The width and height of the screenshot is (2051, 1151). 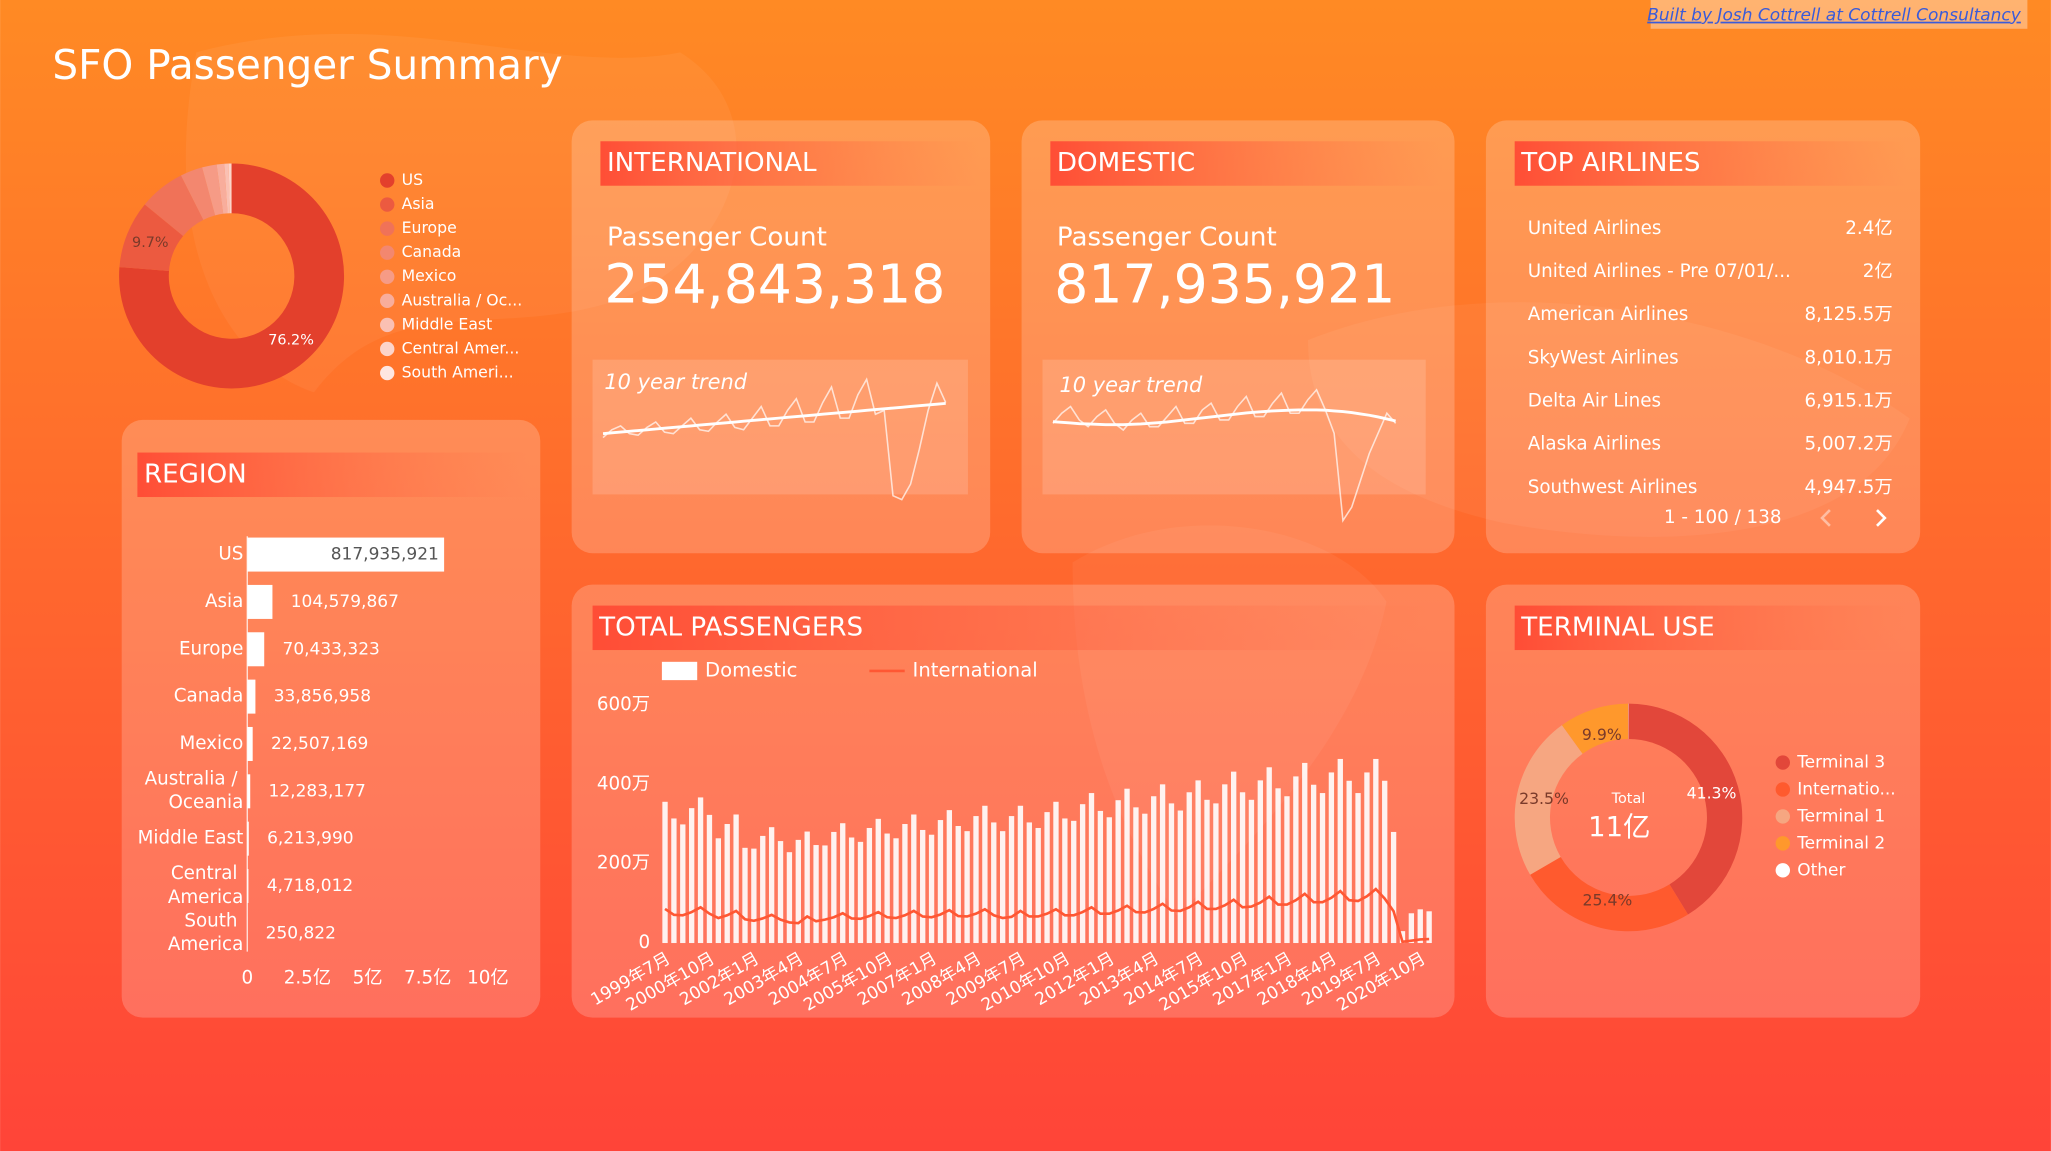 I want to click on card-title: TERMINAL USE, so click(x=1617, y=627).